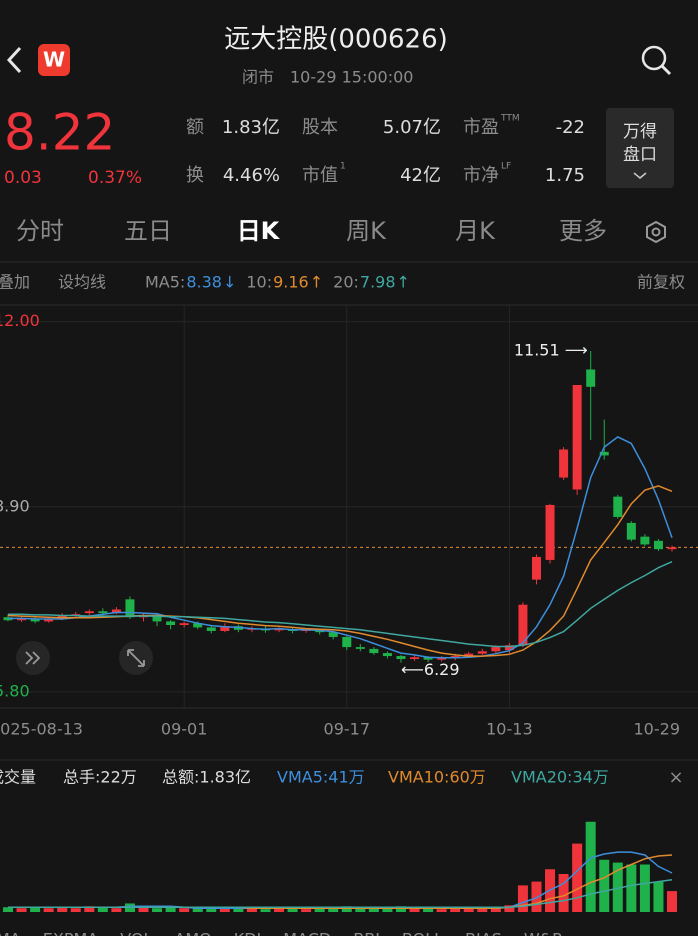  Describe the element at coordinates (583, 231) in the screenshot. I see `tab: 更多` at that location.